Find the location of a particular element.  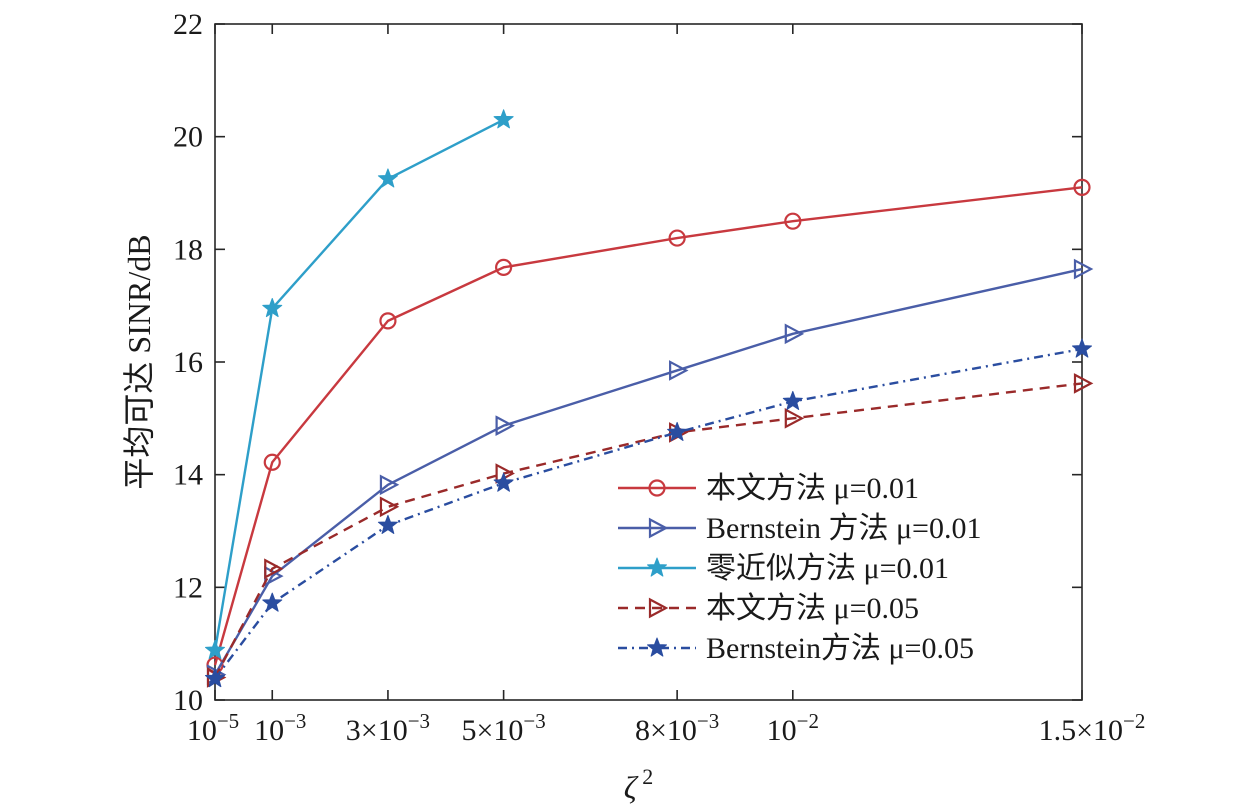

legend-entry: Bernstein 方法 μ=0.01 is located at coordinates (799, 528).